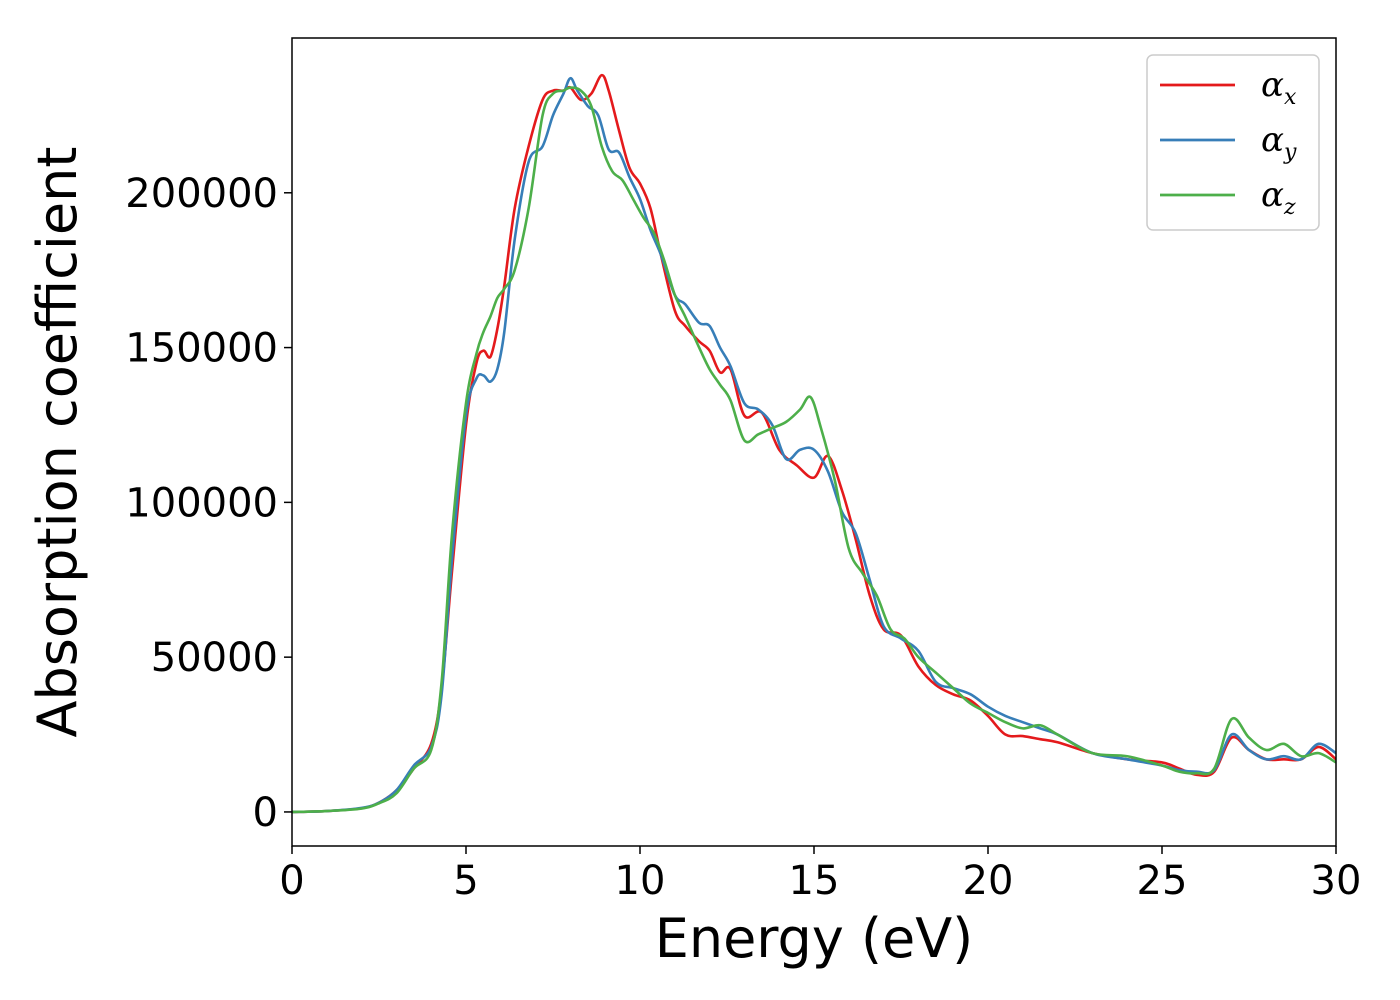 The width and height of the screenshot is (1400, 1000). Describe the element at coordinates (201, 503) in the screenshot. I see `y-tick-label: 100000` at that location.